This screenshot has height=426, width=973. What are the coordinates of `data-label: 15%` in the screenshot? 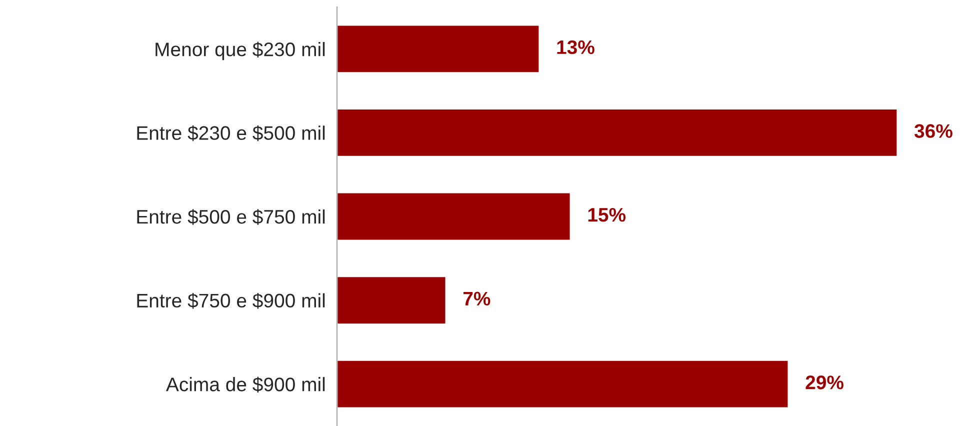 It's located at (607, 215).